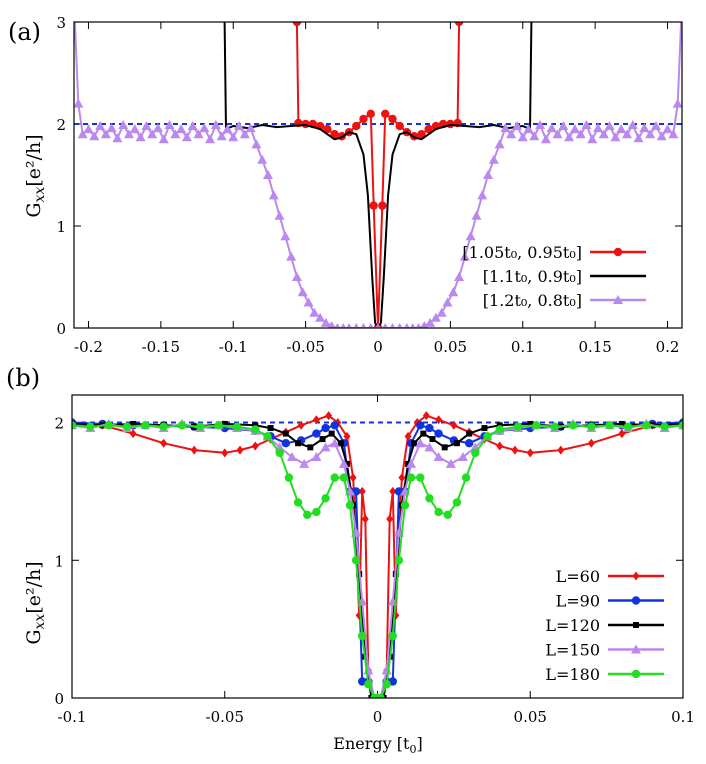  What do you see at coordinates (683, 717) in the screenshot?
I see `b-xtick-label: 0.1` at bounding box center [683, 717].